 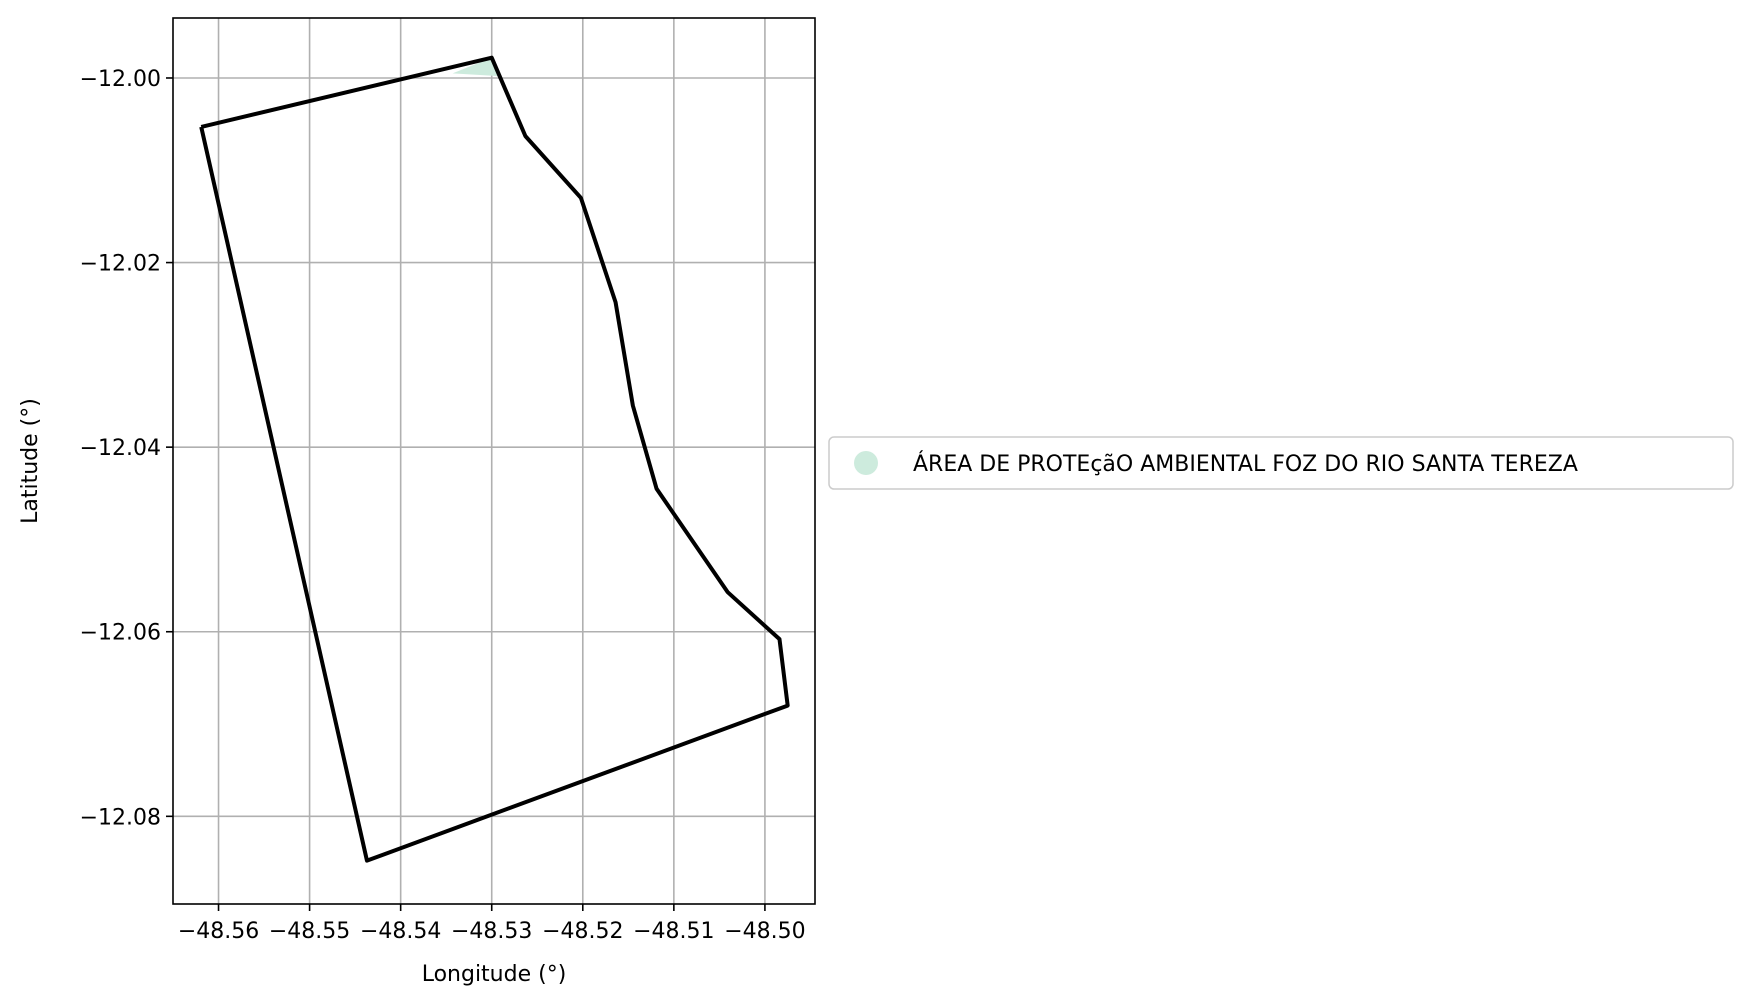 I want to click on x-axis-label: Longitude (°), so click(x=494, y=974).